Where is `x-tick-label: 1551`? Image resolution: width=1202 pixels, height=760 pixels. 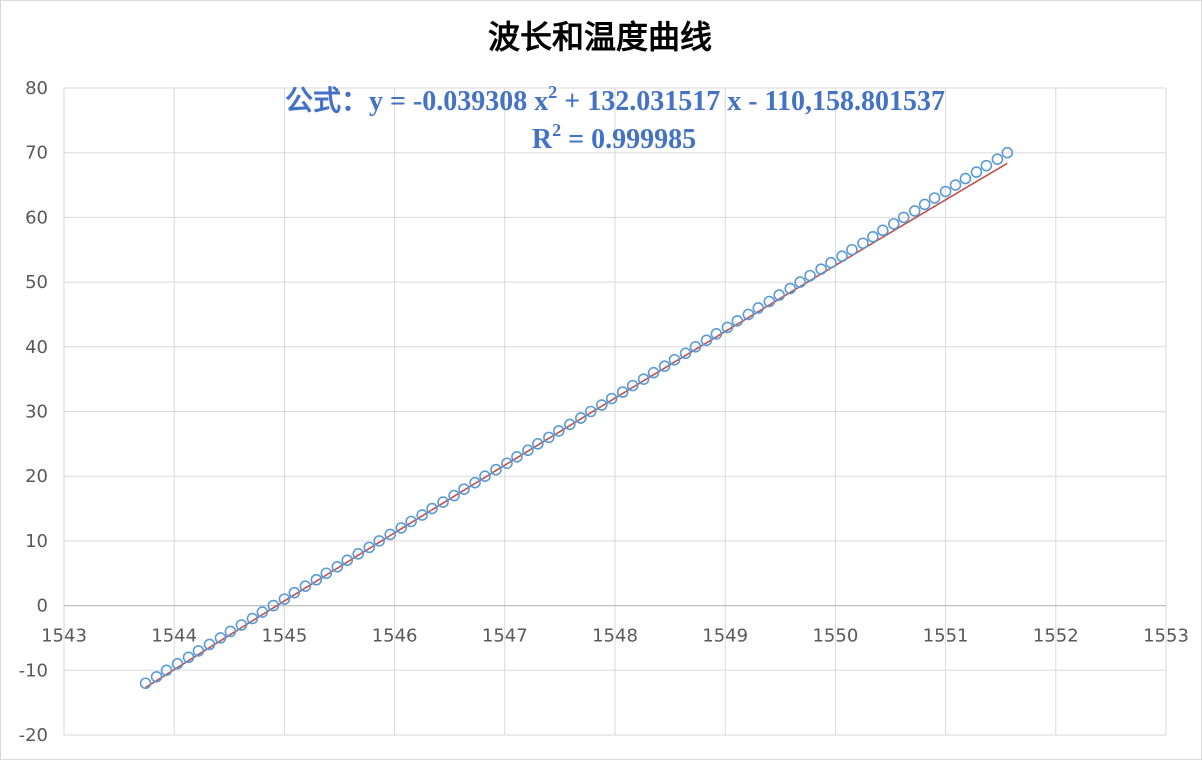
x-tick-label: 1551 is located at coordinates (946, 636).